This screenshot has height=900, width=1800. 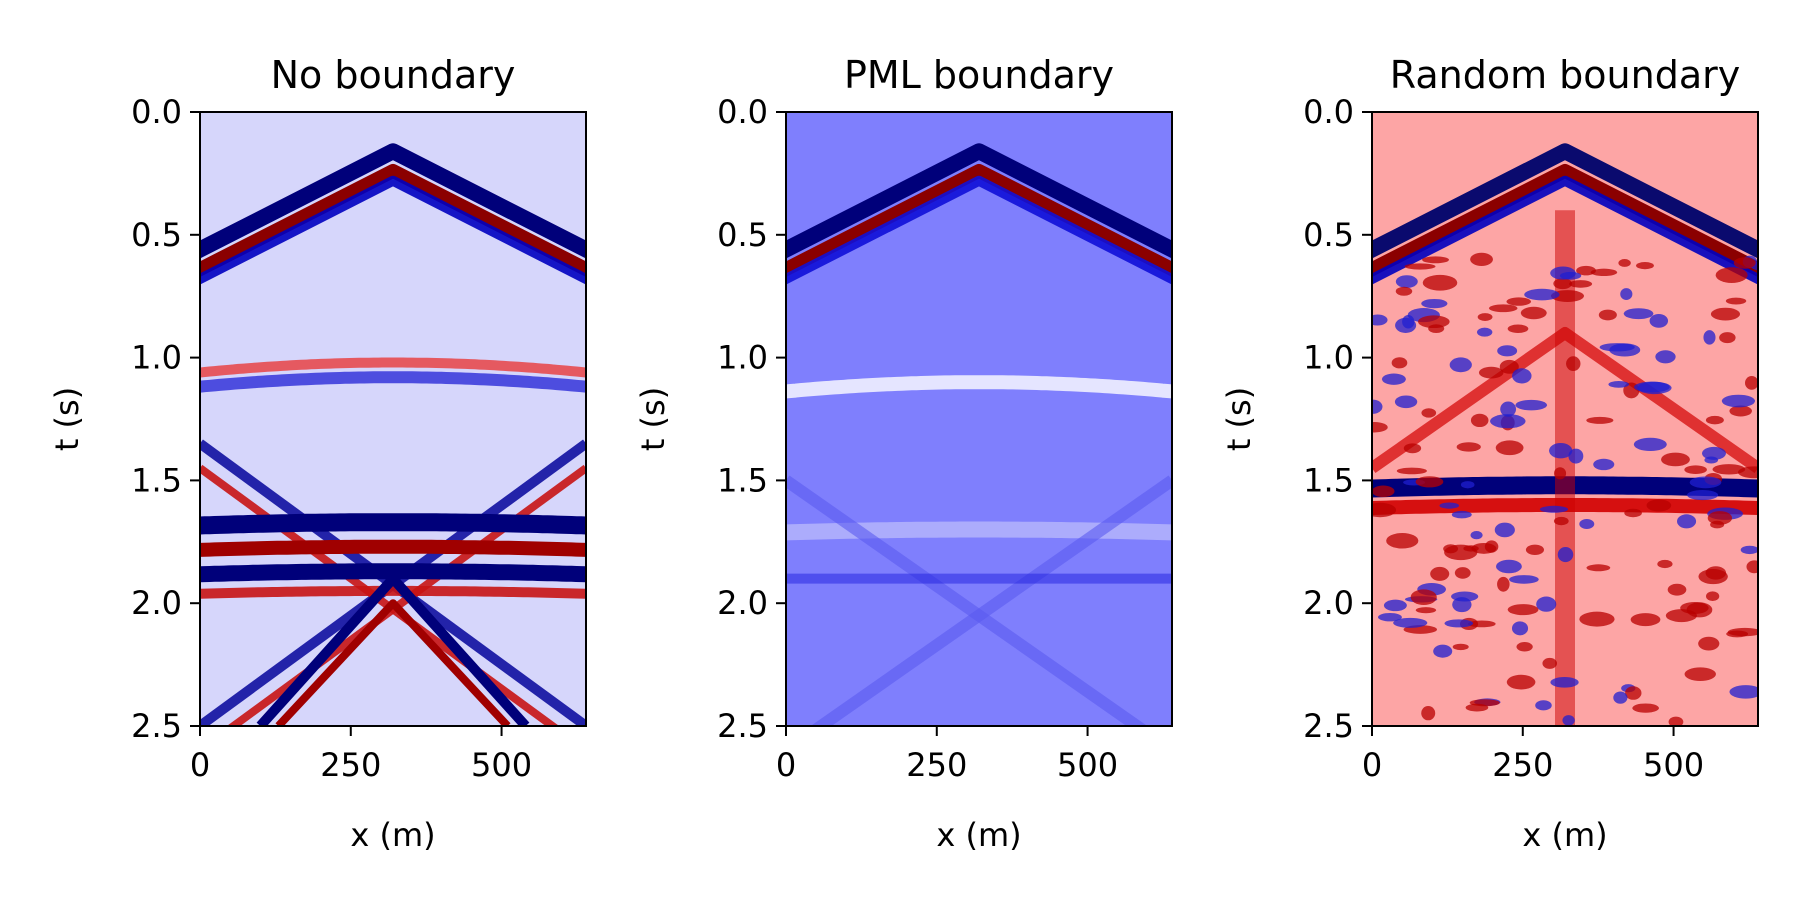 What do you see at coordinates (991, 600) in the screenshot?
I see `residual-side-right` at bounding box center [991, 600].